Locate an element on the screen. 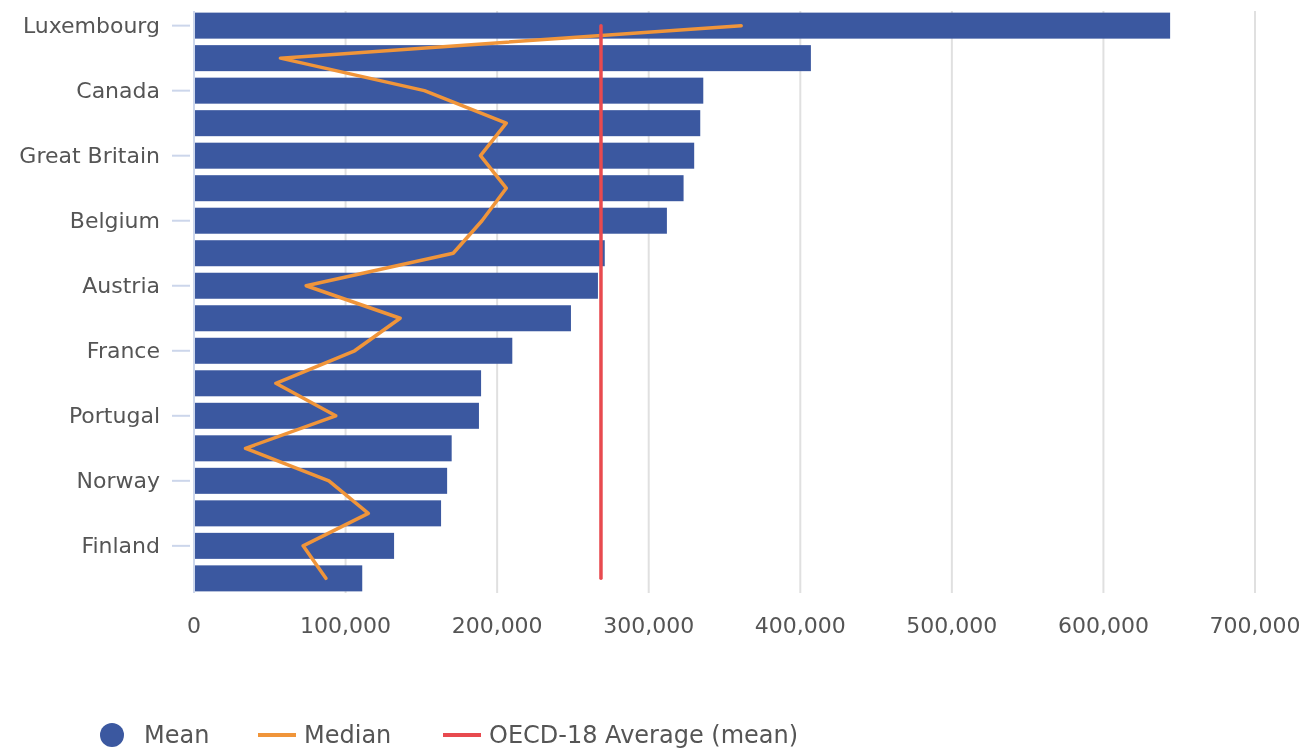 The width and height of the screenshot is (1301, 753). x-tick-label: 300,000 is located at coordinates (649, 625).